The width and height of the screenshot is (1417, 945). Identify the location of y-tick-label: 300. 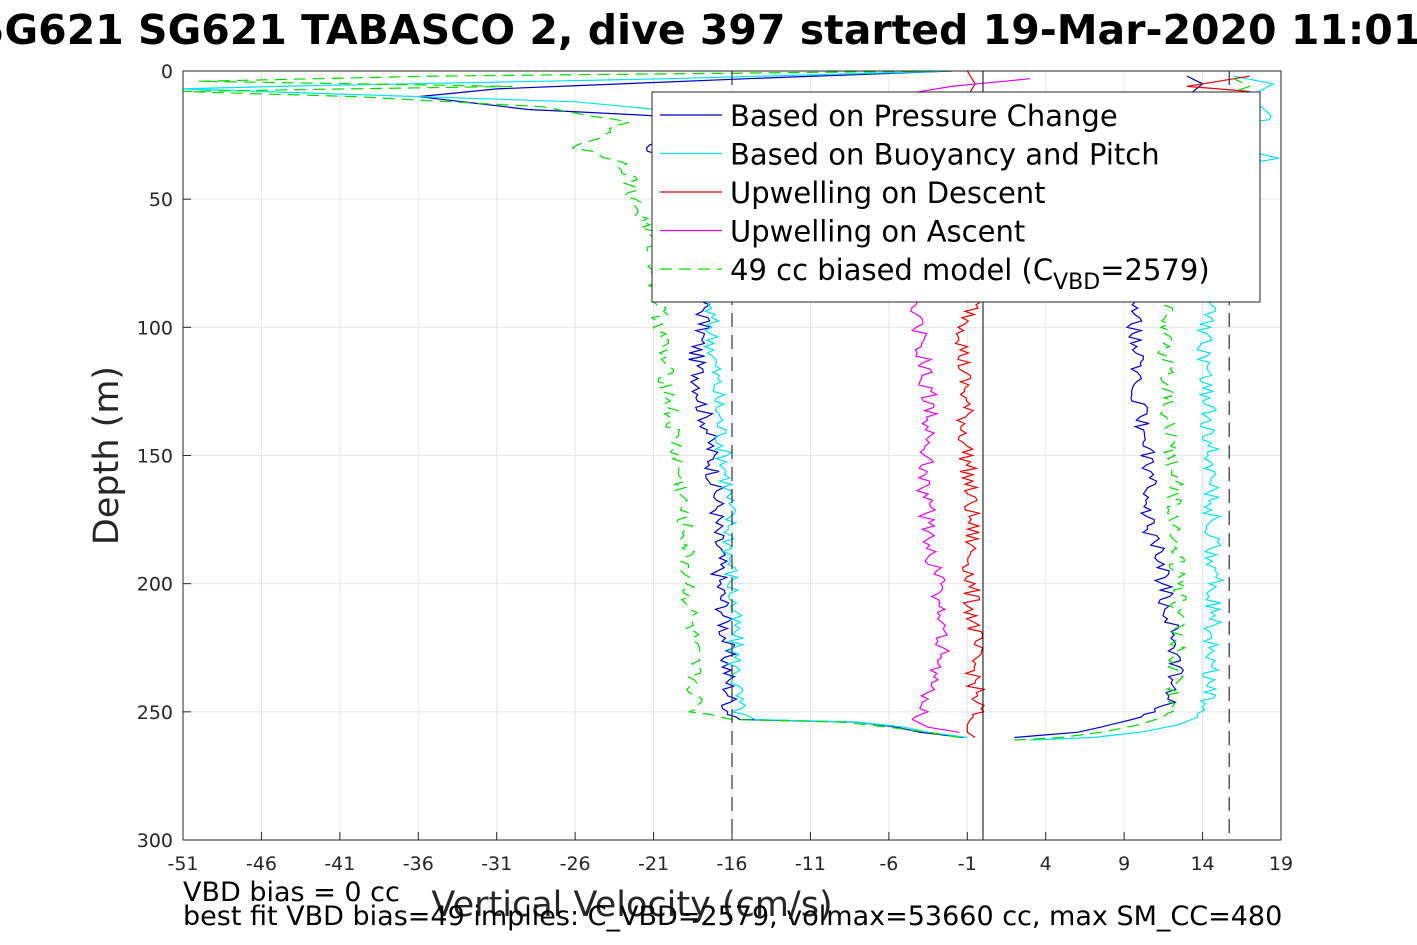
(155, 841).